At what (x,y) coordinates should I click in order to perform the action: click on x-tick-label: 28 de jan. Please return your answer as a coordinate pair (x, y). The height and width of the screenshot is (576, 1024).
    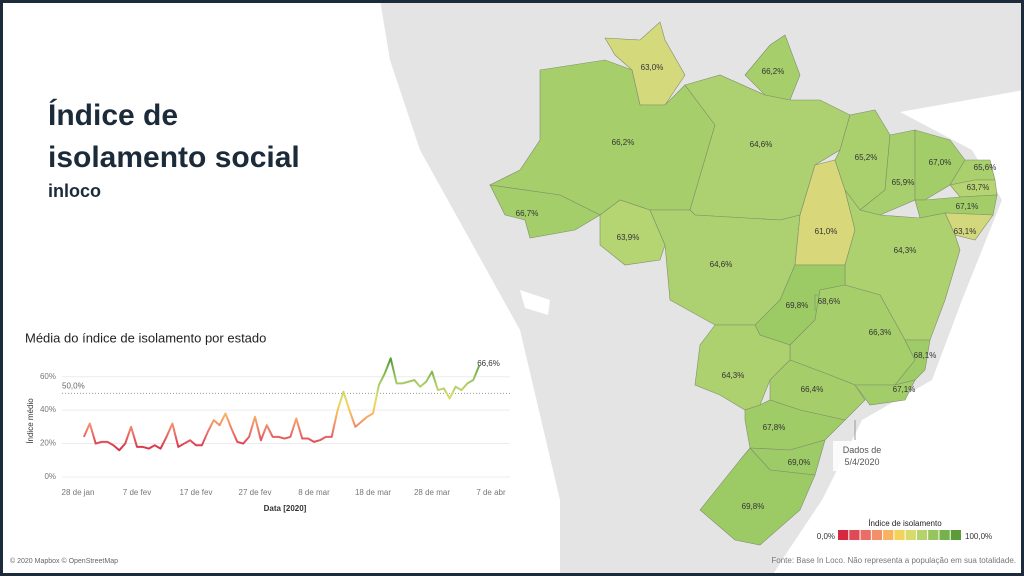
    Looking at the image, I should click on (78, 492).